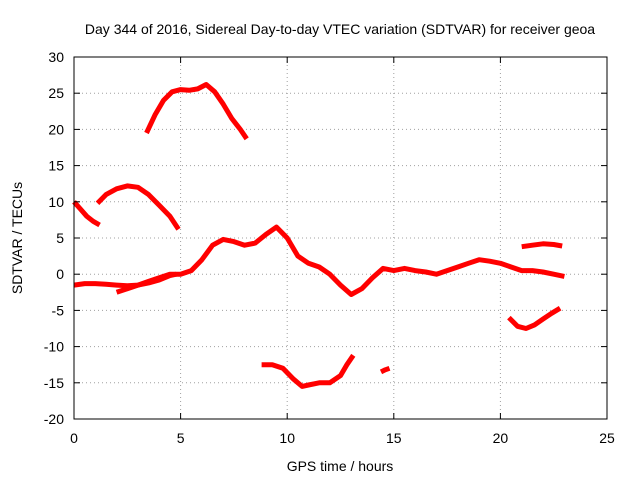 This screenshot has width=640, height=480. I want to click on y-axis-label: SDTVAR / TECUs, so click(17, 238).